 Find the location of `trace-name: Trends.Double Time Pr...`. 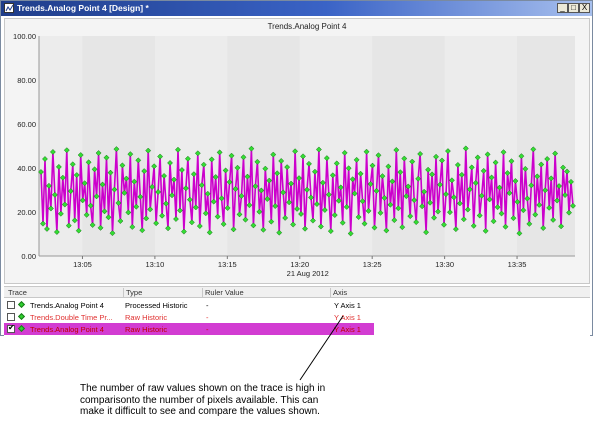

trace-name: Trends.Double Time Pr... is located at coordinates (71, 317).